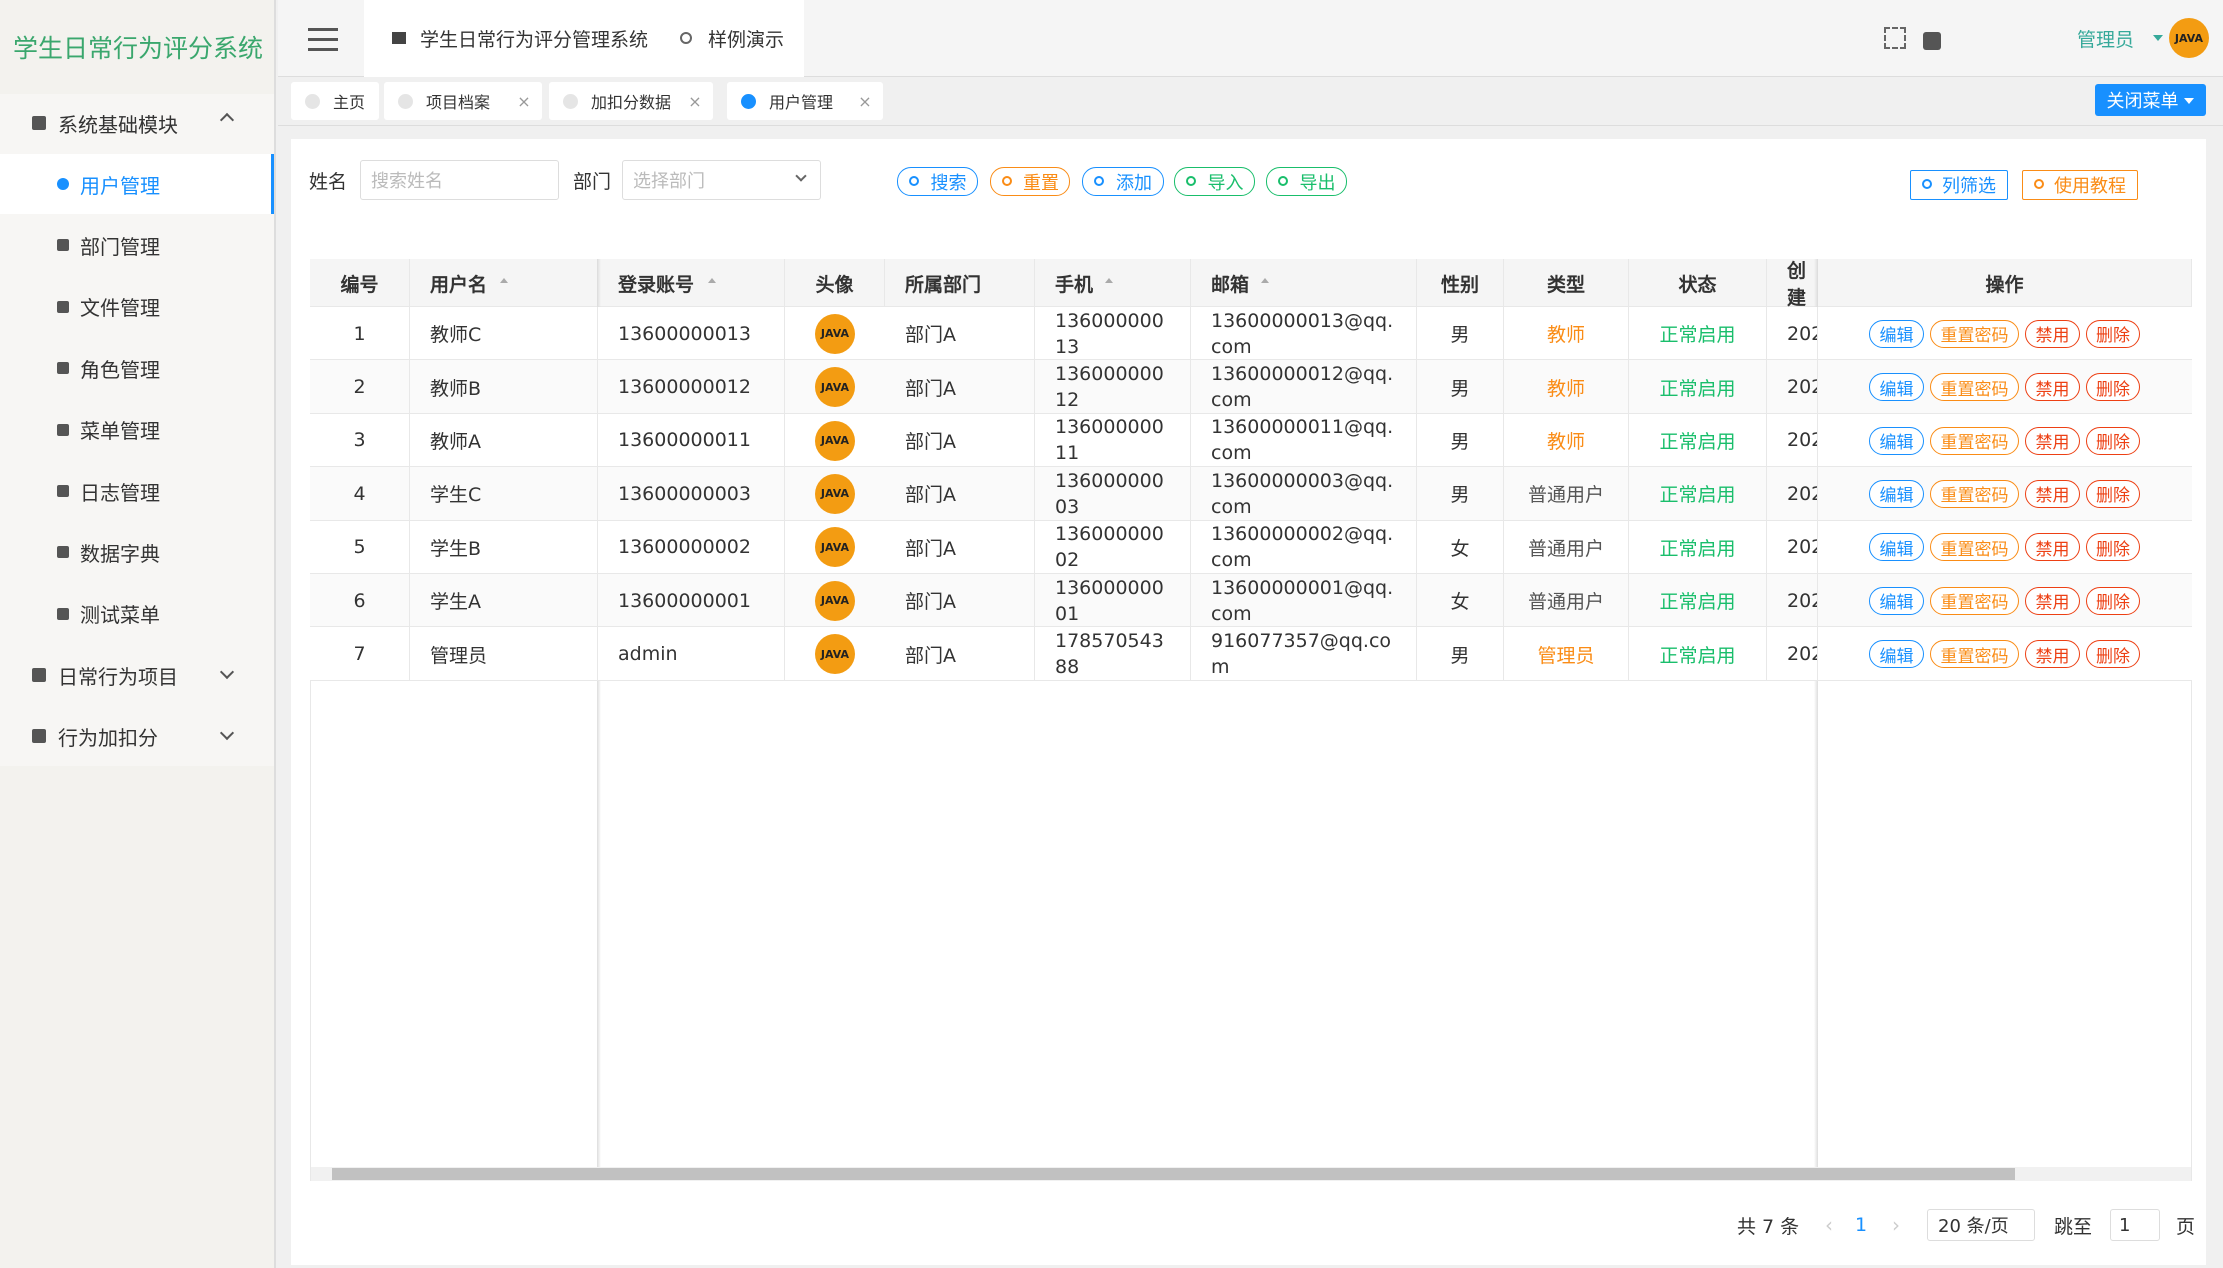  I want to click on column-header: 手机, so click(1113, 283).